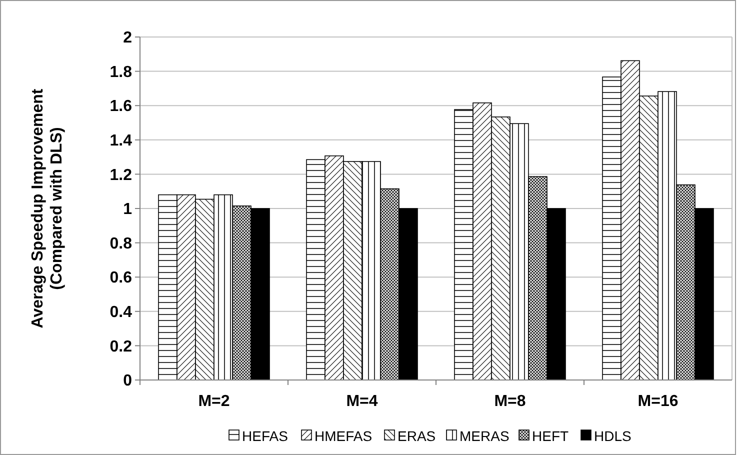 The width and height of the screenshot is (747, 455). I want to click on x-tick-label: M=2, so click(214, 401).